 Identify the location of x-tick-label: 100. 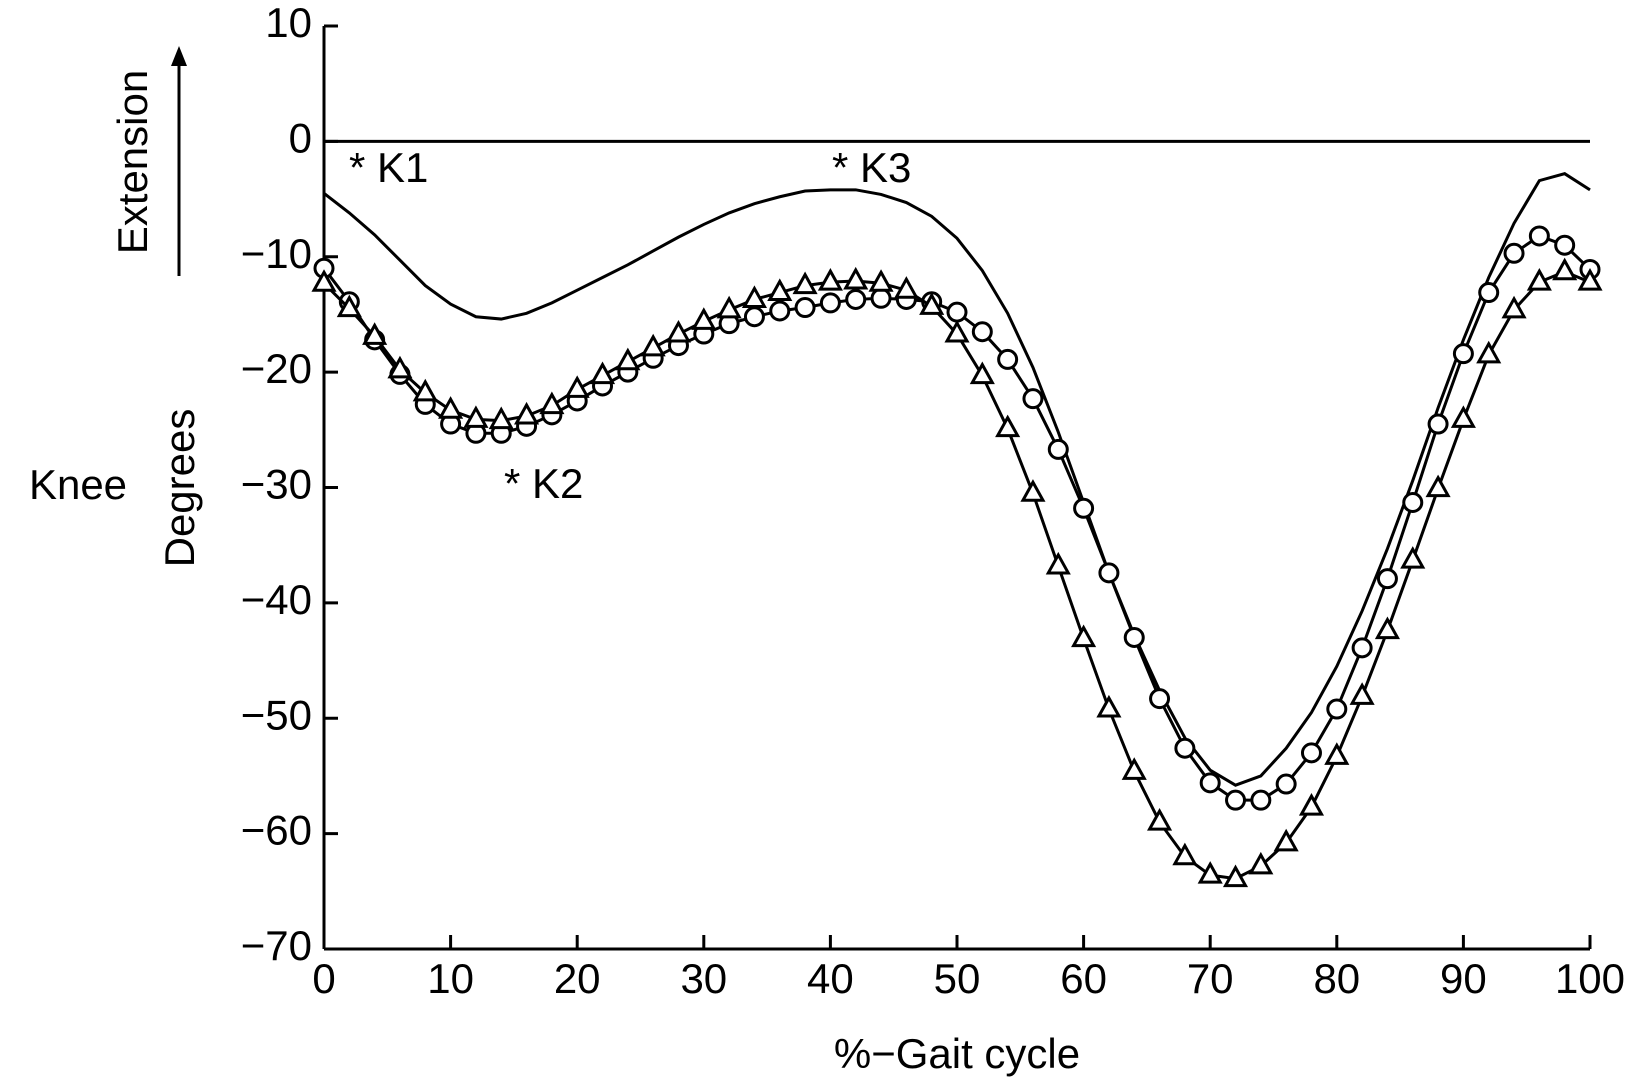
(1590, 978).